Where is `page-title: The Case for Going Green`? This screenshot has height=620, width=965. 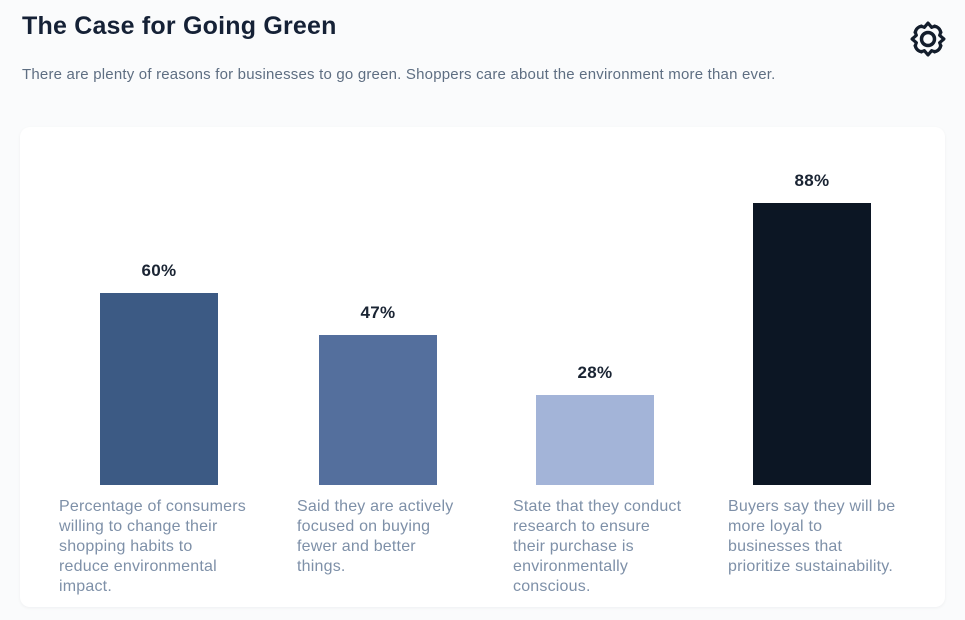 page-title: The Case for Going Green is located at coordinates (179, 26).